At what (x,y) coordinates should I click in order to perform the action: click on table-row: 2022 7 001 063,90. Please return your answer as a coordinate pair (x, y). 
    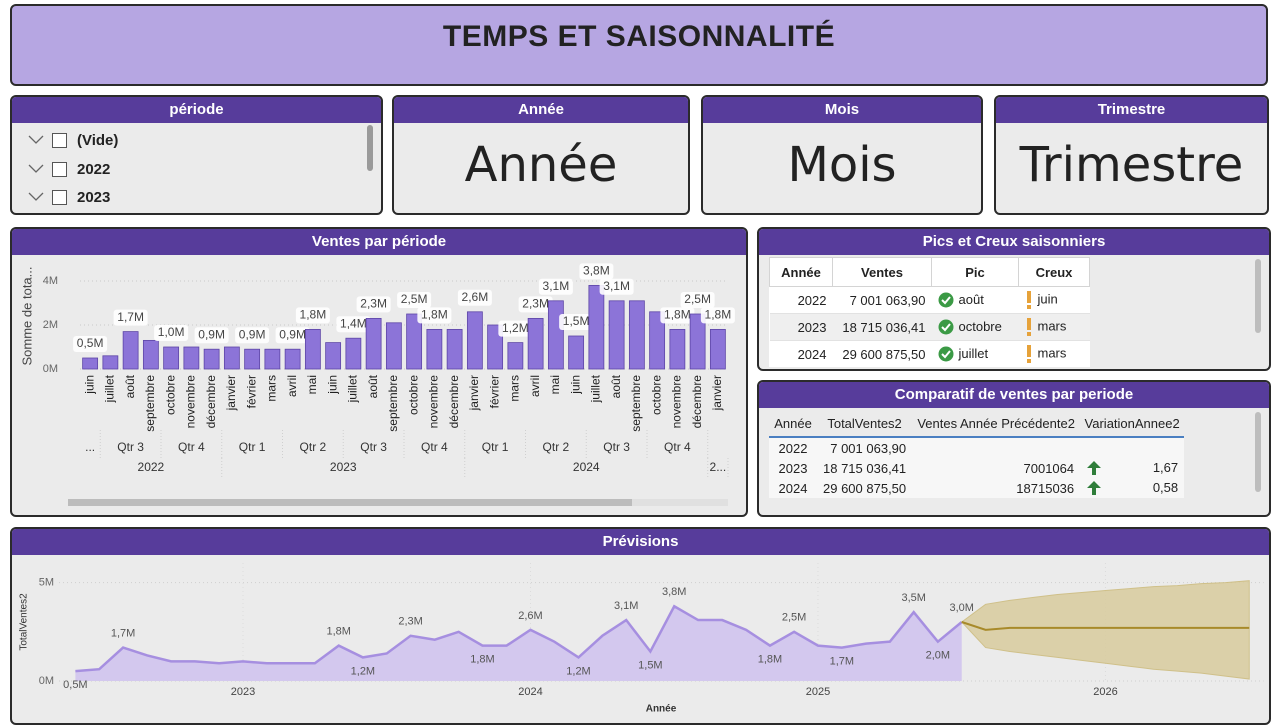
    Looking at the image, I should click on (976, 447).